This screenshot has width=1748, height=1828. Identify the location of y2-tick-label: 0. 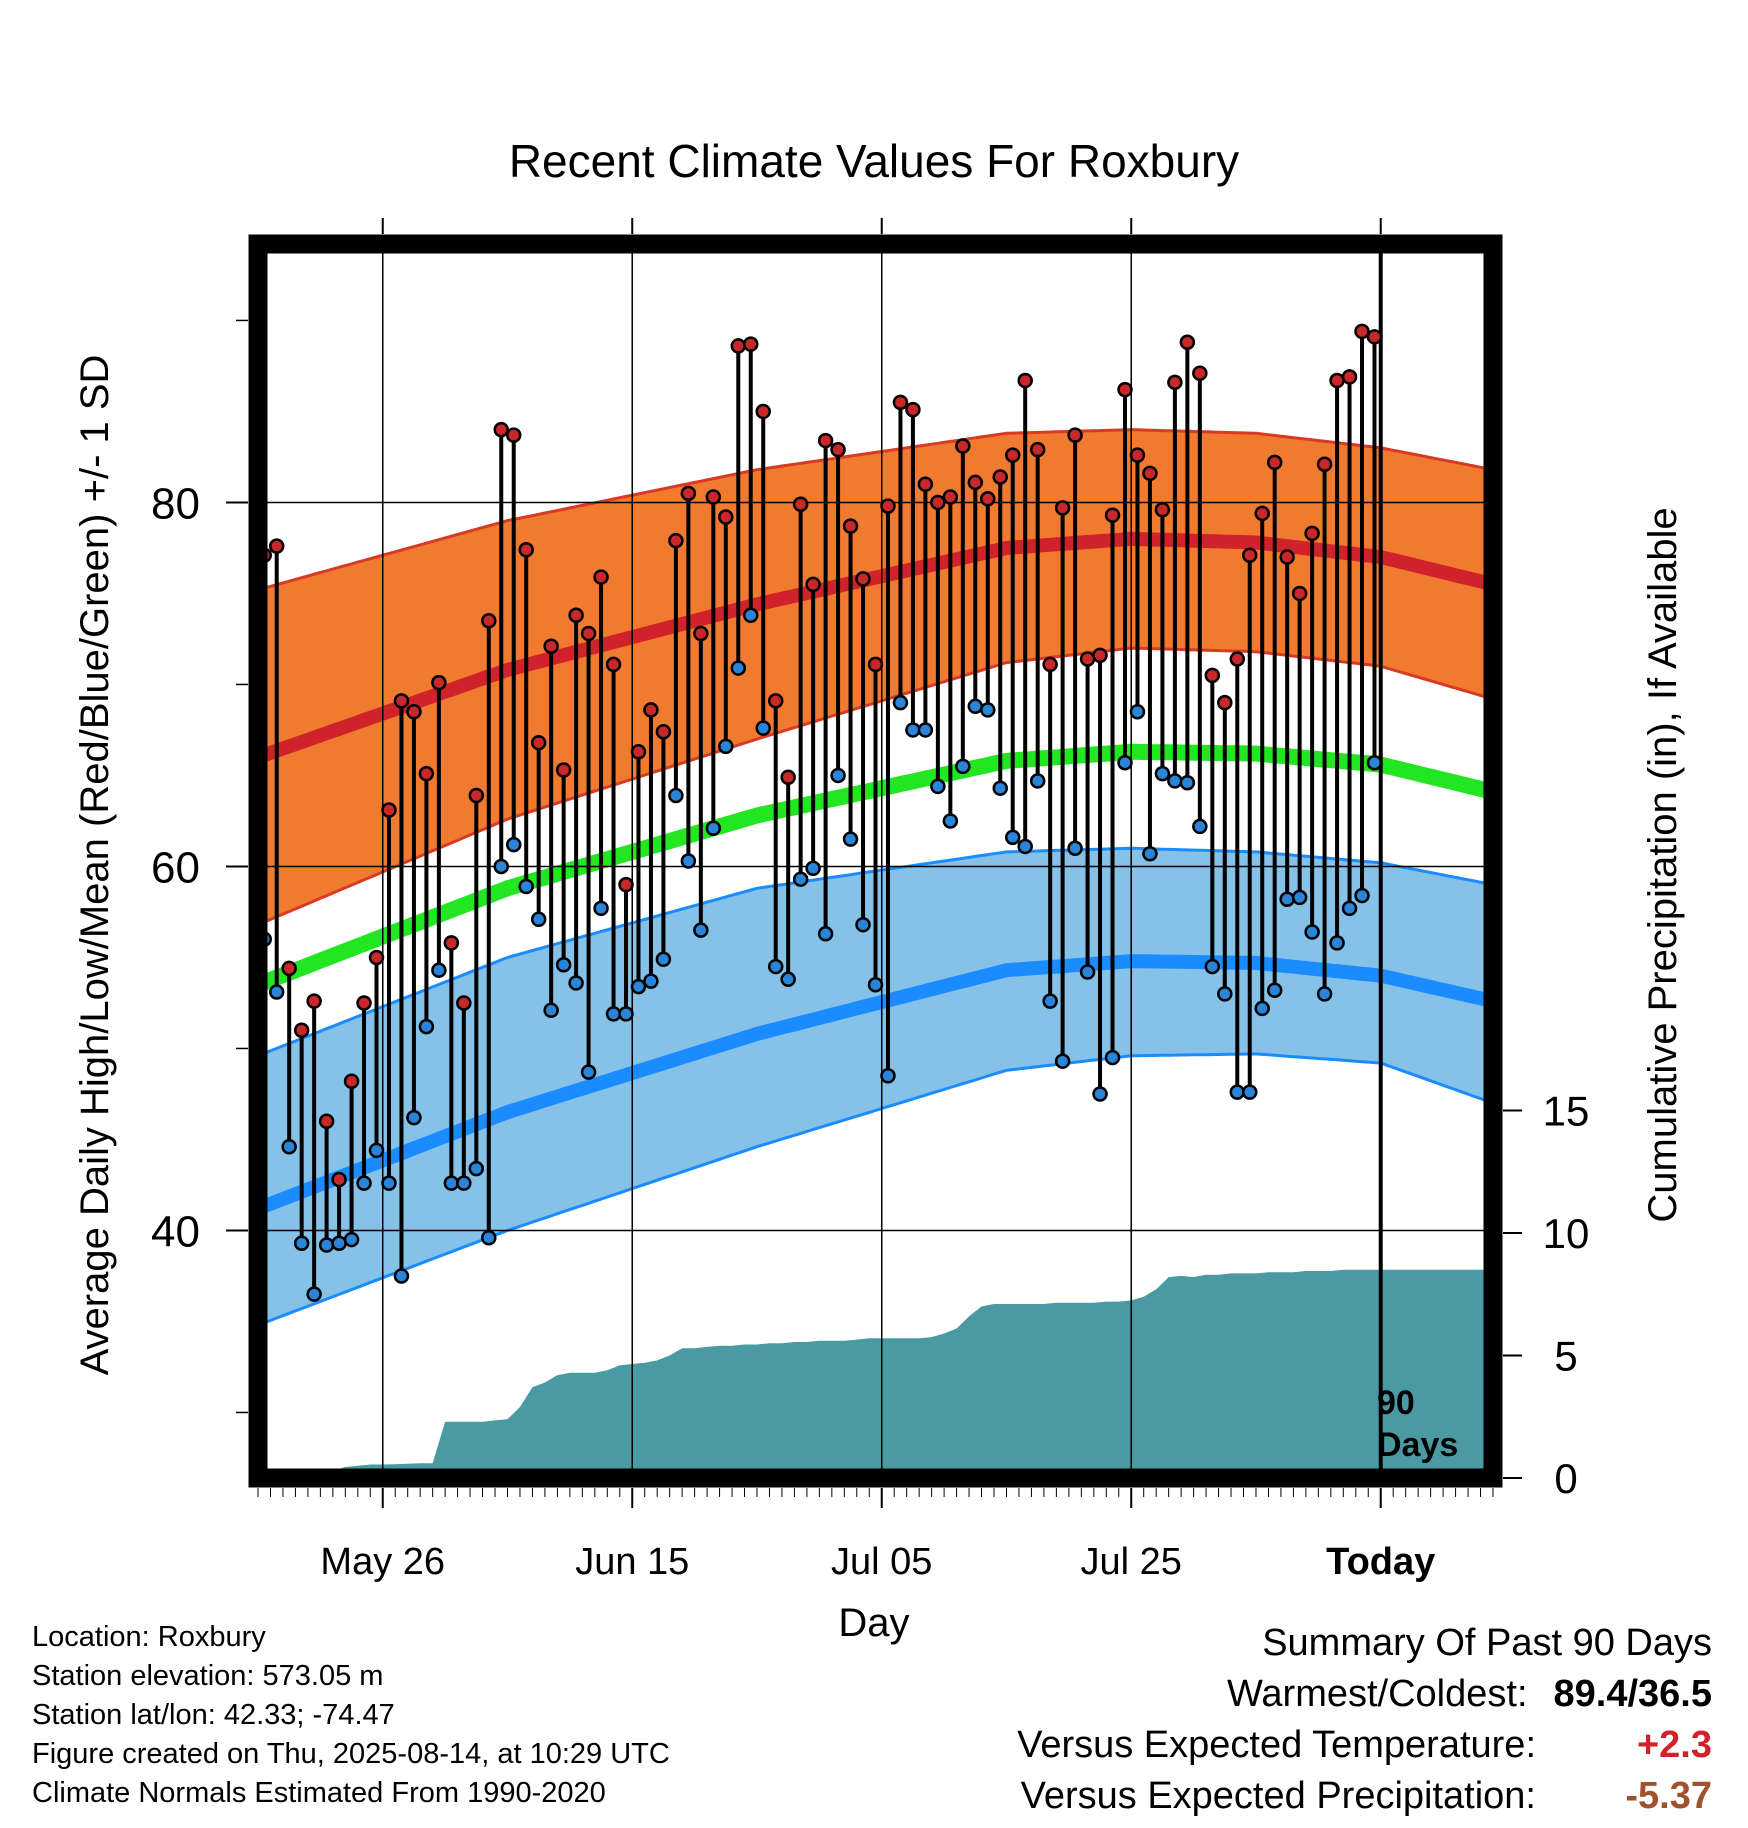
(1565, 1478).